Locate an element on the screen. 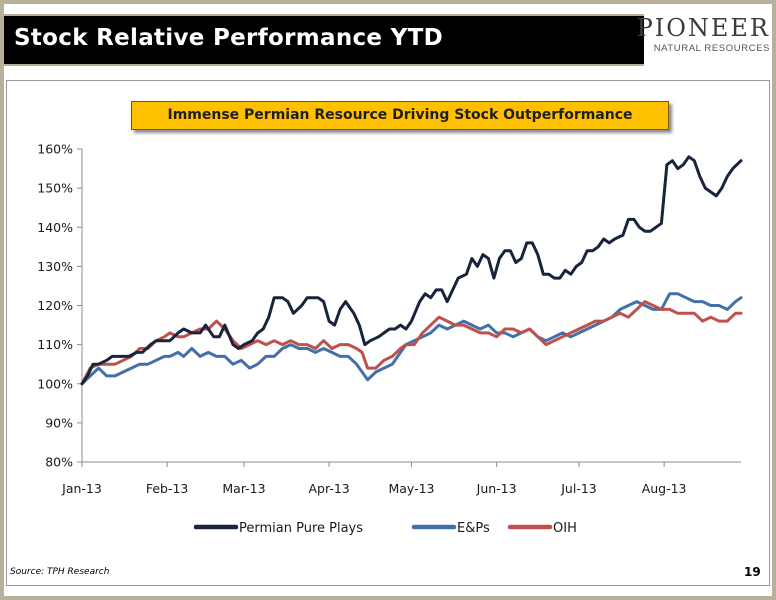 The width and height of the screenshot is (776, 600). y-tick-label: 80% is located at coordinates (59, 462).